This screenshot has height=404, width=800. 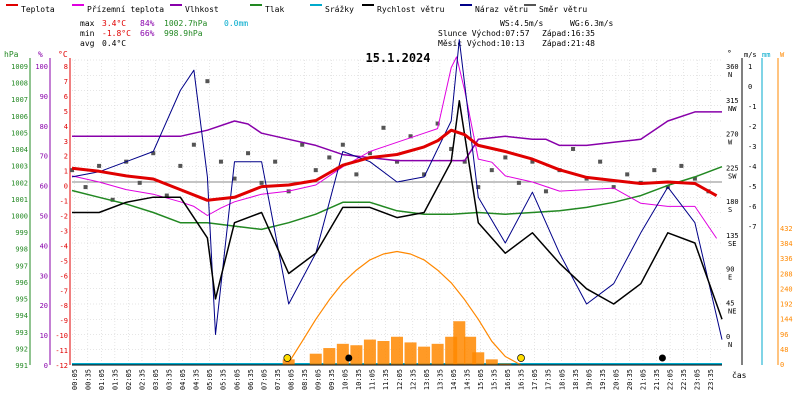 What do you see at coordinates (732, 176) in the screenshot?
I see `tick-dir-3: SW` at bounding box center [732, 176].